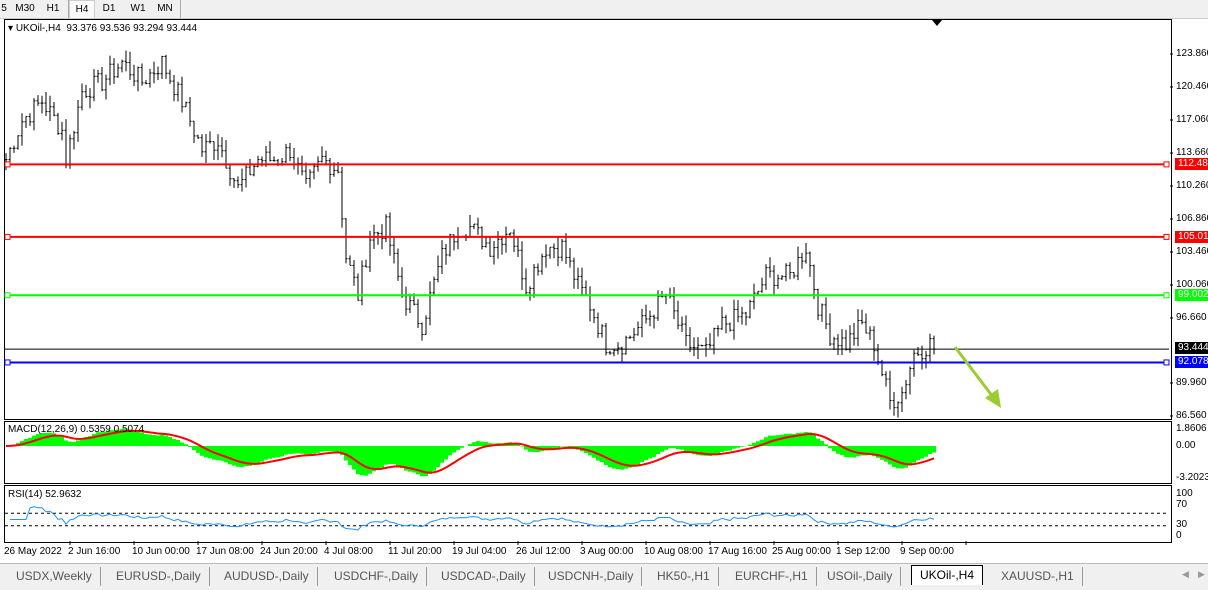 Image resolution: width=1208 pixels, height=590 pixels. Describe the element at coordinates (1181, 524) in the screenshot. I see `rsi-axis-30: 30` at that location.